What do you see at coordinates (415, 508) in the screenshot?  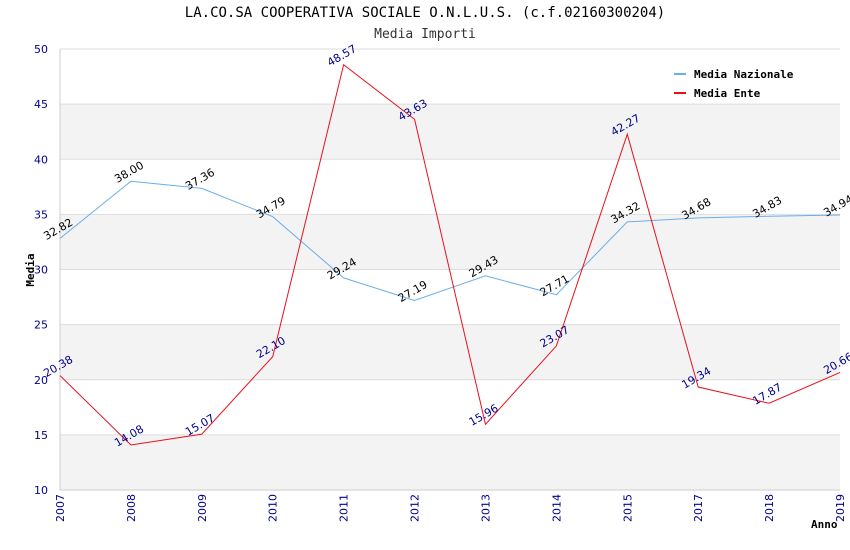 I see `x-tick-label: 2012` at bounding box center [415, 508].